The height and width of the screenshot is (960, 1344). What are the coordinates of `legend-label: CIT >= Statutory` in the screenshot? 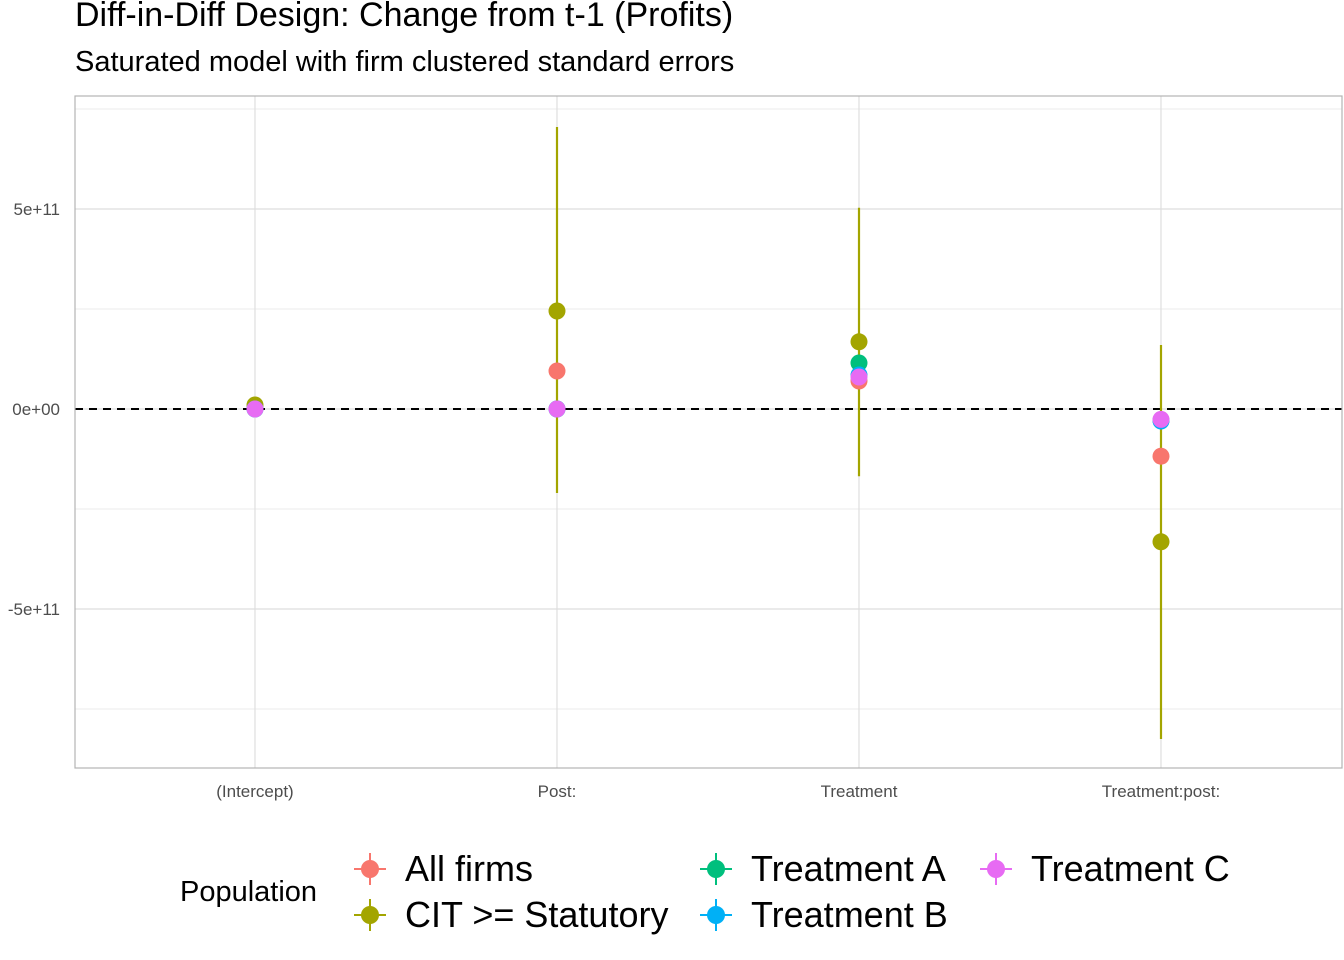 It's located at (537, 914).